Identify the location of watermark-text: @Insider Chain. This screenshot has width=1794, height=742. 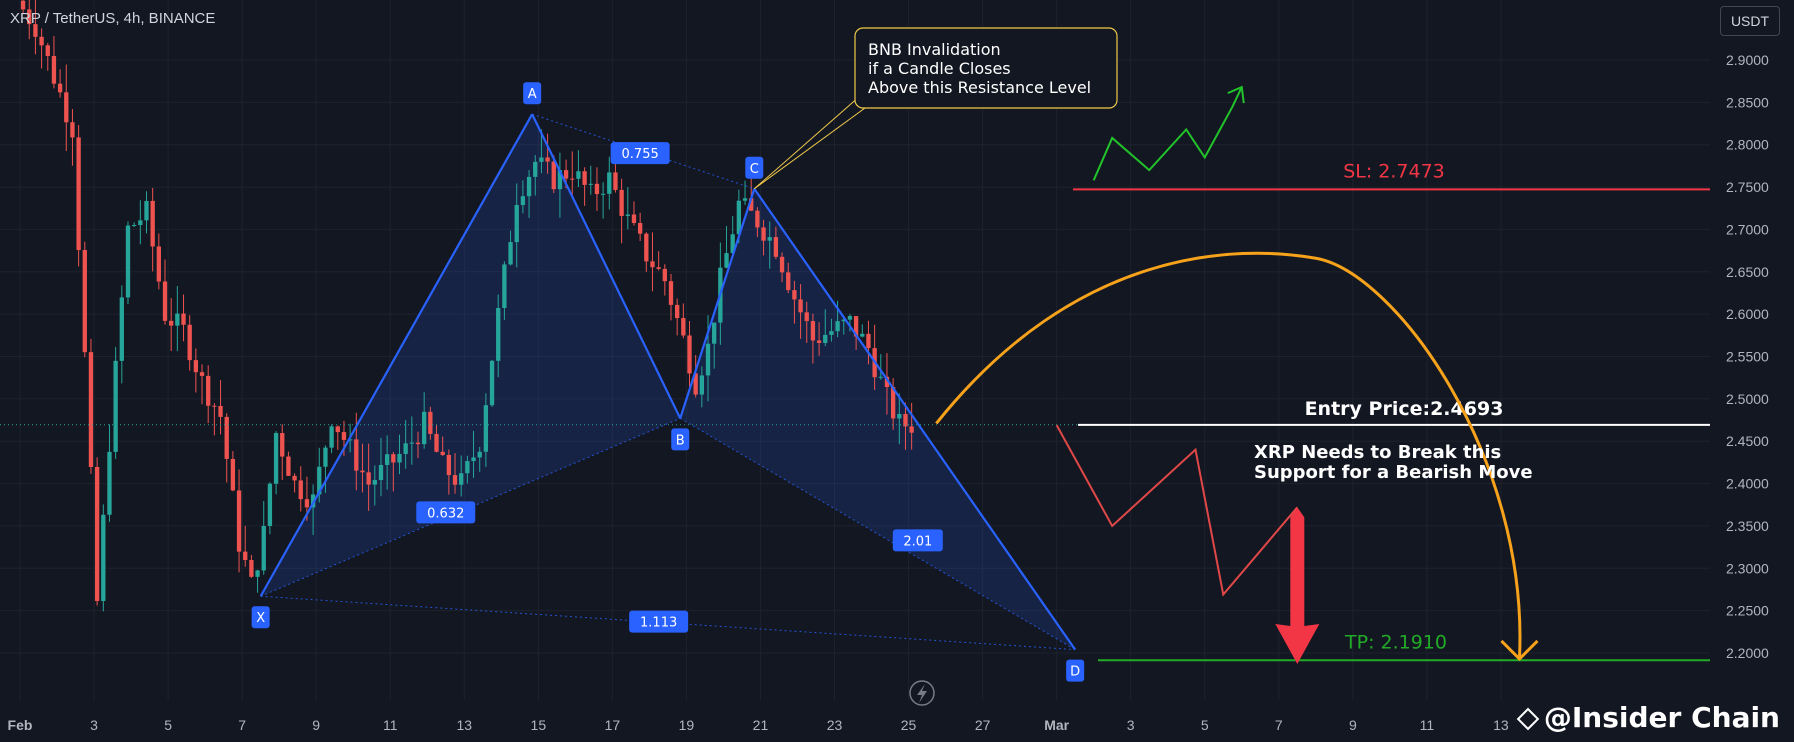
(1661, 717).